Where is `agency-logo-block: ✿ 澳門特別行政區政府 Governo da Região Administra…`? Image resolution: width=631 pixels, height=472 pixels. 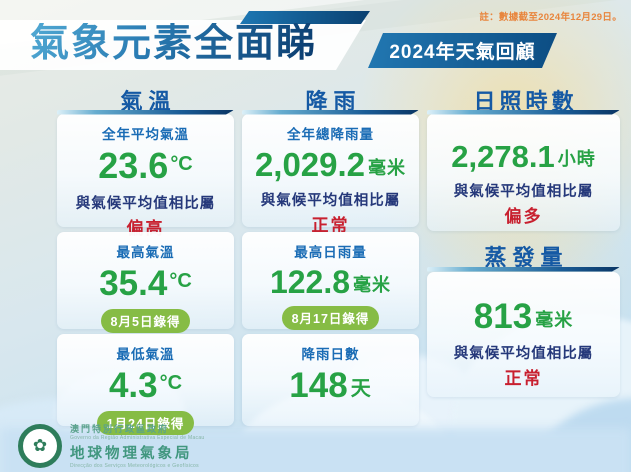 agency-logo-block: ✿ 澳門特別行政區政府 Governo da Região Administra… is located at coordinates (111, 445).